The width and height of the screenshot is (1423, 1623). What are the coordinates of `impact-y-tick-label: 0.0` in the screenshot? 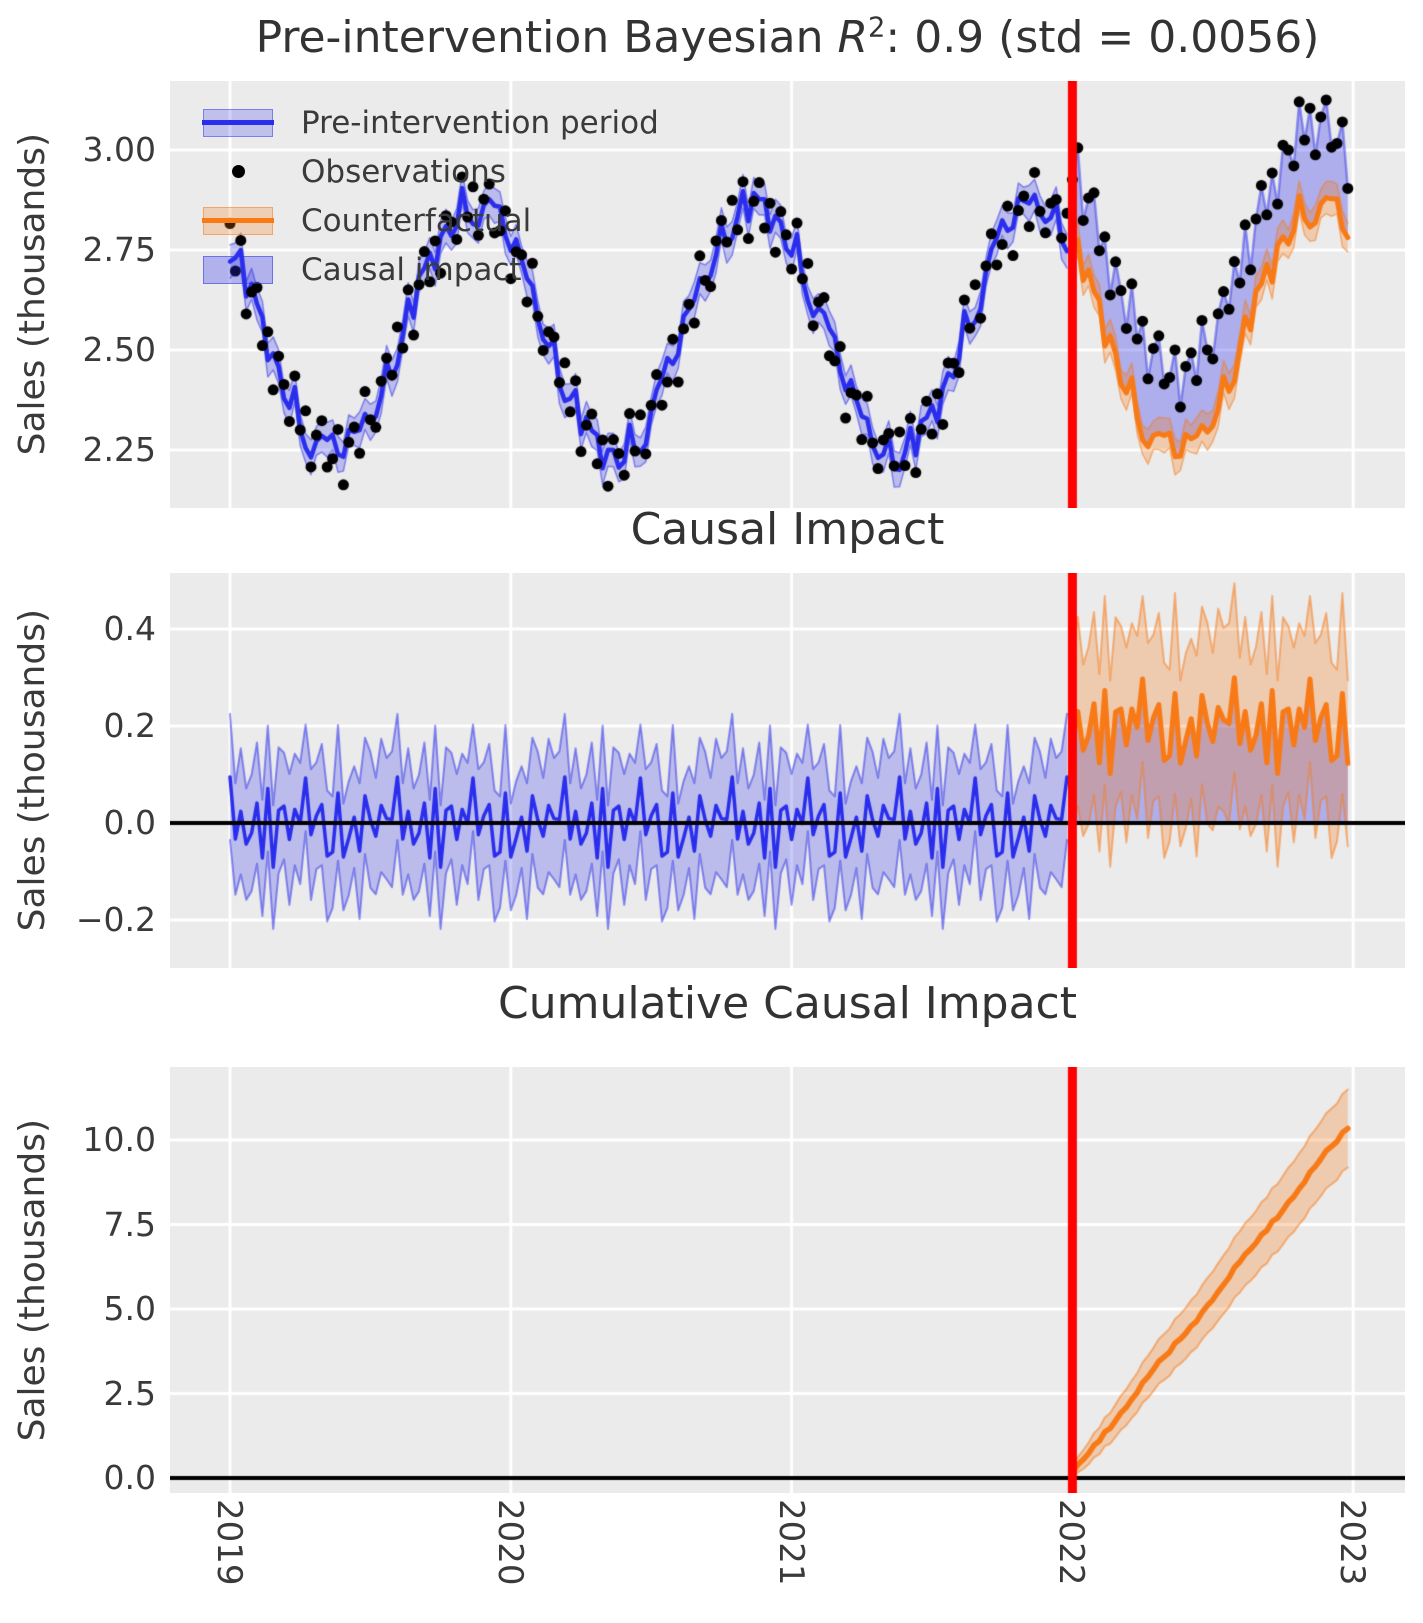 It's located at (129, 822).